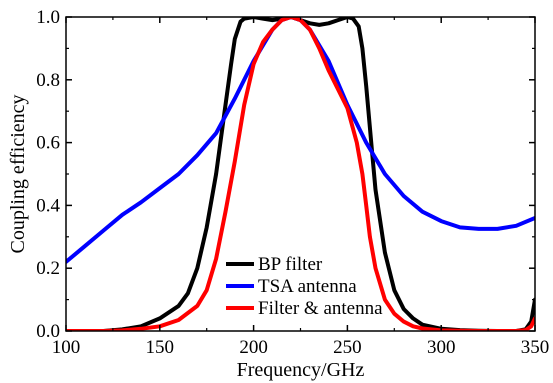 The height and width of the screenshot is (383, 553). Describe the element at coordinates (535, 347) in the screenshot. I see `x-tick-label: 350` at that location.